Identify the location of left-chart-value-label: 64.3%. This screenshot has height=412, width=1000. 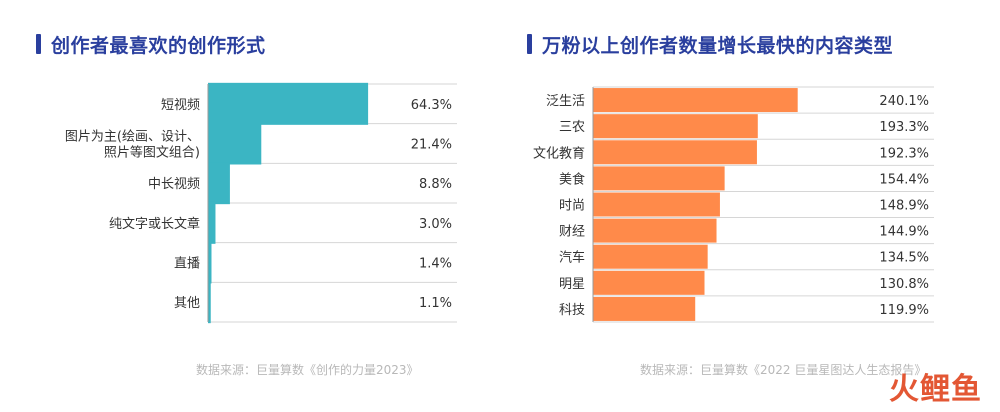
(431, 105).